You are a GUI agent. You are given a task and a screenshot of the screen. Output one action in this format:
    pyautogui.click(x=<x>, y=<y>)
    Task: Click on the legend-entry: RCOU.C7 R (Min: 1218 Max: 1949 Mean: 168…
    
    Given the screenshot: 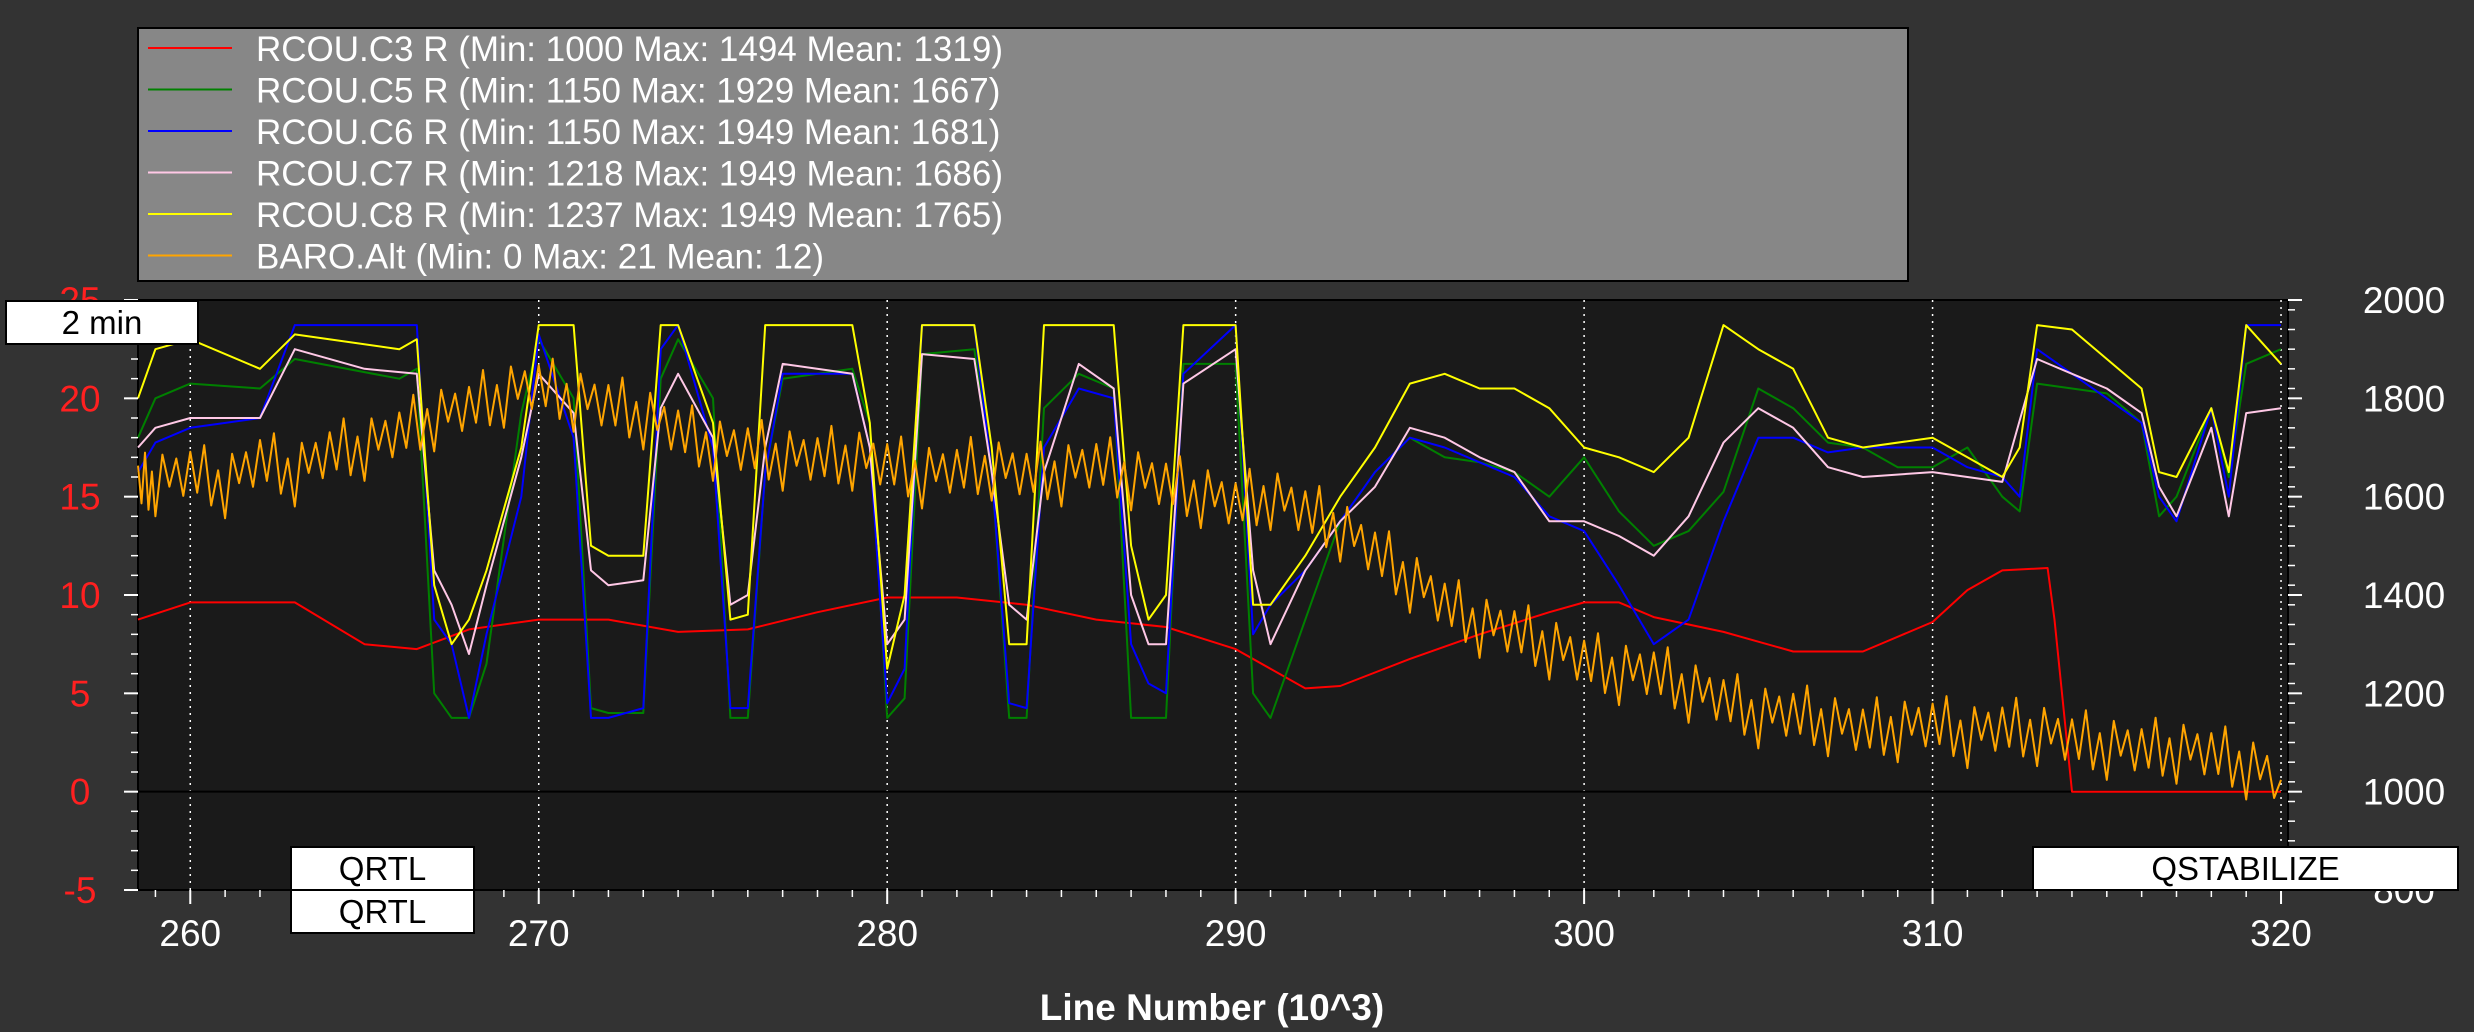 What is the action you would take?
    pyautogui.click(x=629, y=174)
    